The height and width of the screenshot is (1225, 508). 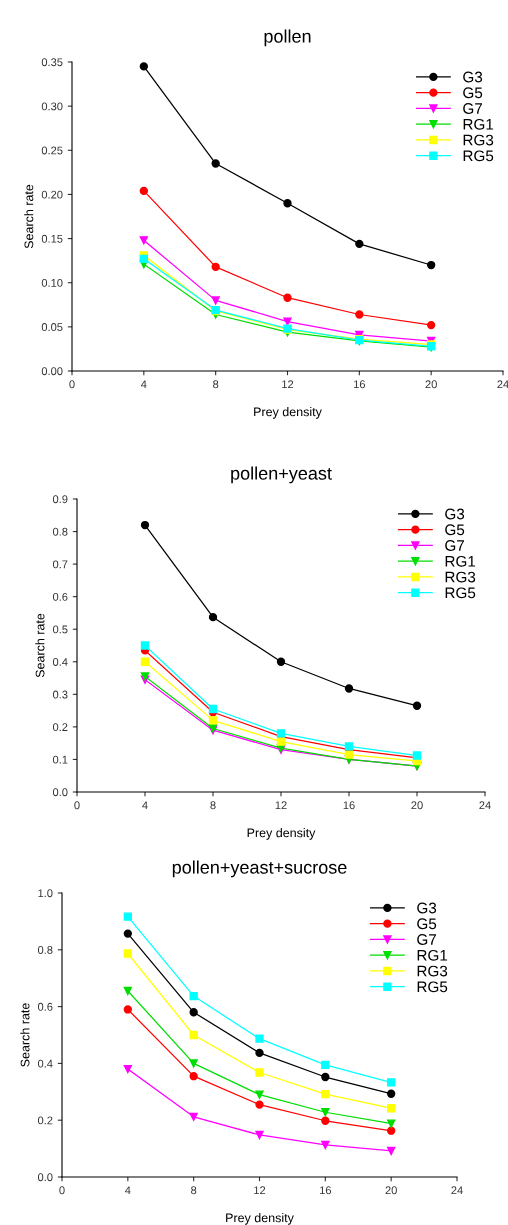 What do you see at coordinates (52, 150) in the screenshot?
I see `y-tick-label: 0.25` at bounding box center [52, 150].